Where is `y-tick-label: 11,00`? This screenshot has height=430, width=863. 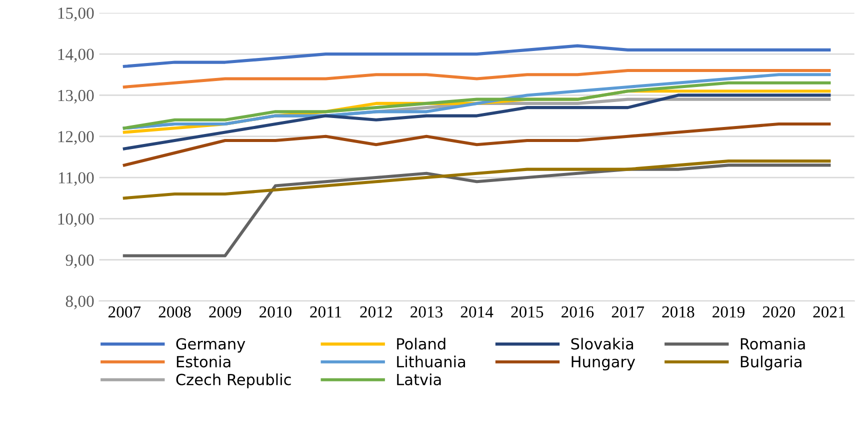
y-tick-label: 11,00 is located at coordinates (76, 179).